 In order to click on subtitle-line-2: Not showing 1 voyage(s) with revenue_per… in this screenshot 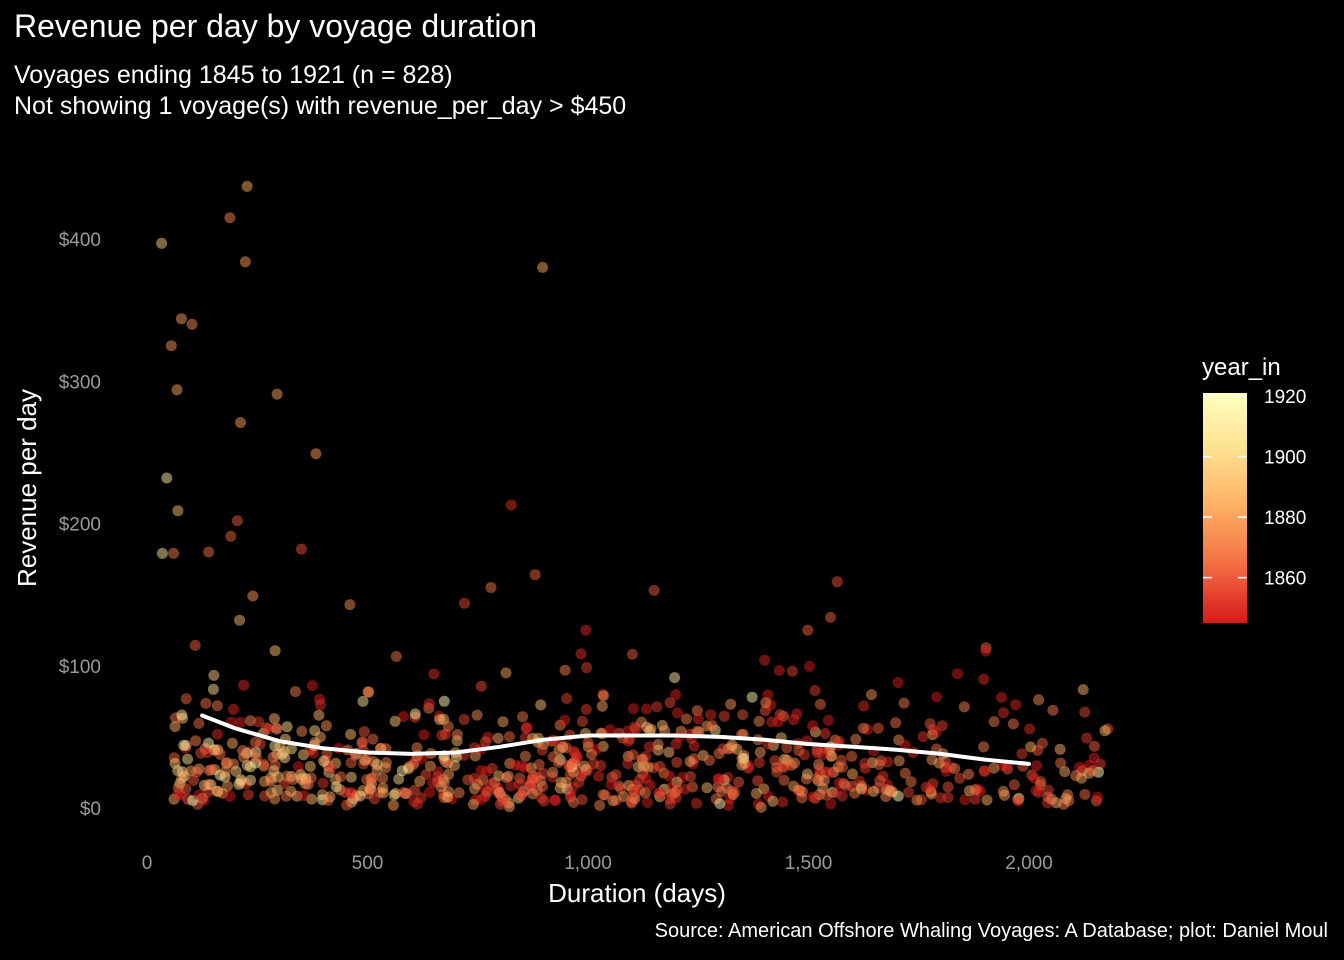, I will do `click(320, 106)`.